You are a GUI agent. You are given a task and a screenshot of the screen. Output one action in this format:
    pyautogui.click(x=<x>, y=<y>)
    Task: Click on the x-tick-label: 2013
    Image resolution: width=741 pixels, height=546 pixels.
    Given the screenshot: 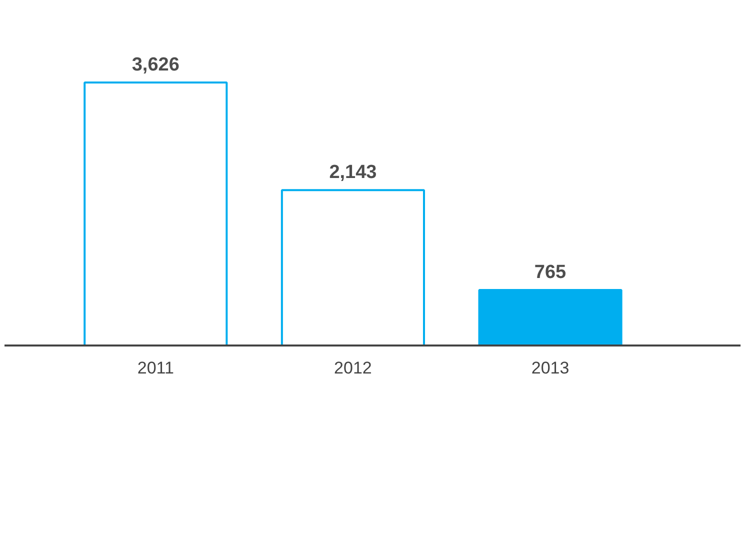 What is the action you would take?
    pyautogui.click(x=550, y=368)
    